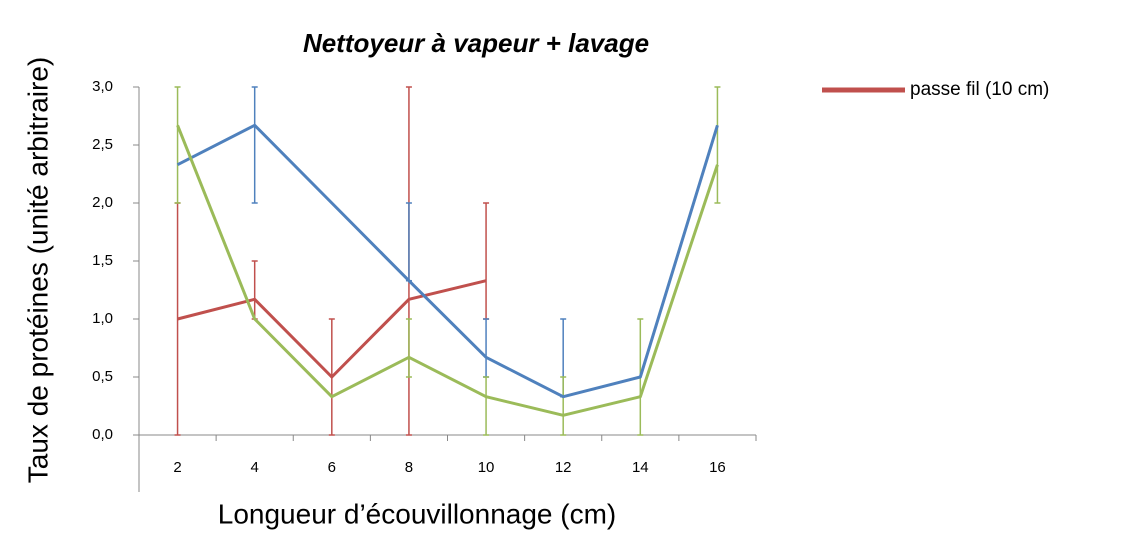 The image size is (1129, 538). What do you see at coordinates (255, 467) in the screenshot?
I see `x-tick-label: 4` at bounding box center [255, 467].